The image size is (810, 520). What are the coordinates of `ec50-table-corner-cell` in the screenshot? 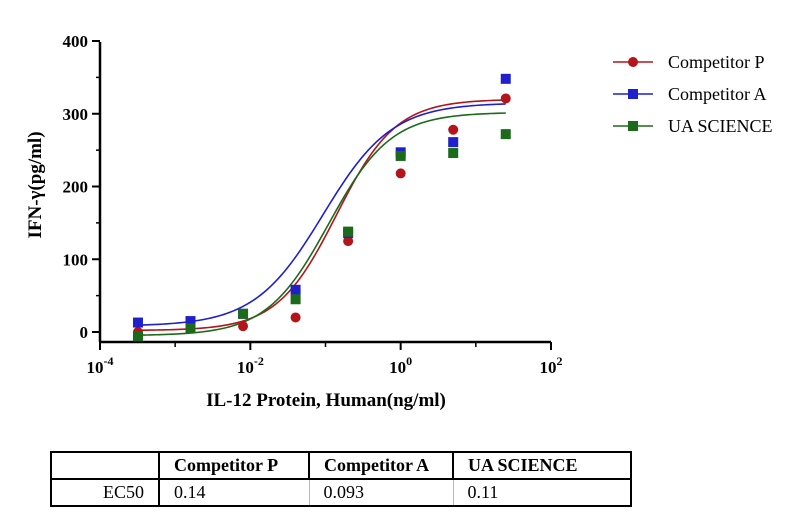 It's located at (104, 465).